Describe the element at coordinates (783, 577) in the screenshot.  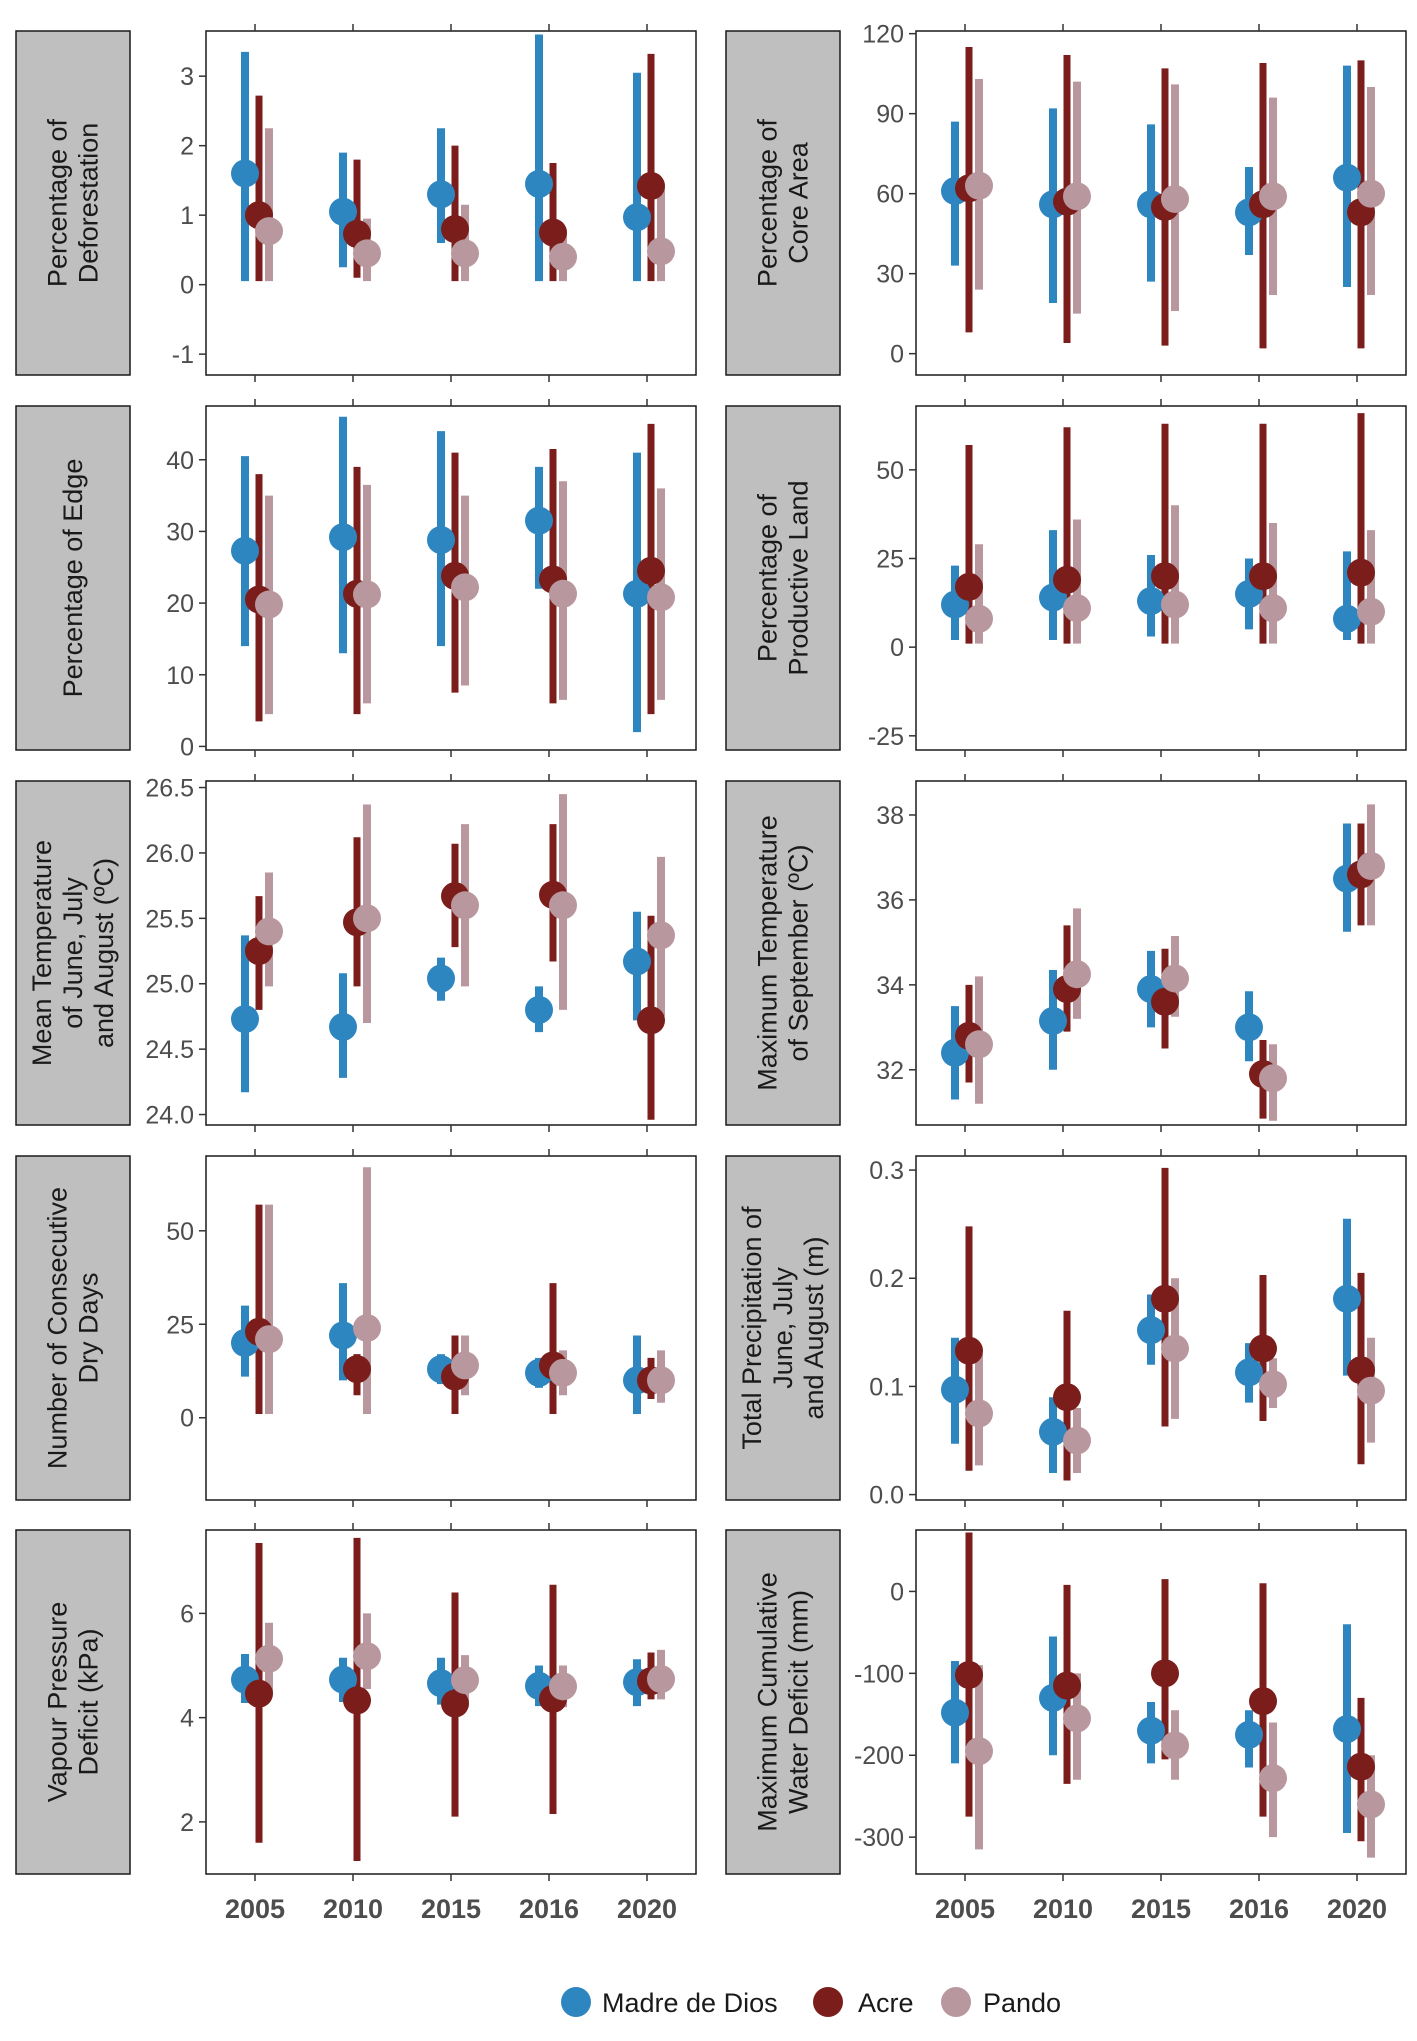
I see `strip-label: Percentage ofProductive Land` at that location.